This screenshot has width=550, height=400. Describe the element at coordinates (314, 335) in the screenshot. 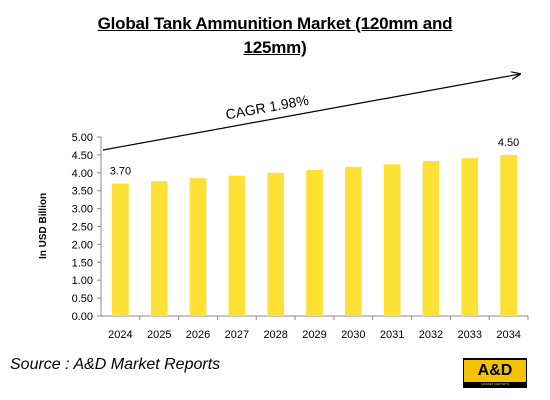

I see `x-tick-label: 2029` at that location.